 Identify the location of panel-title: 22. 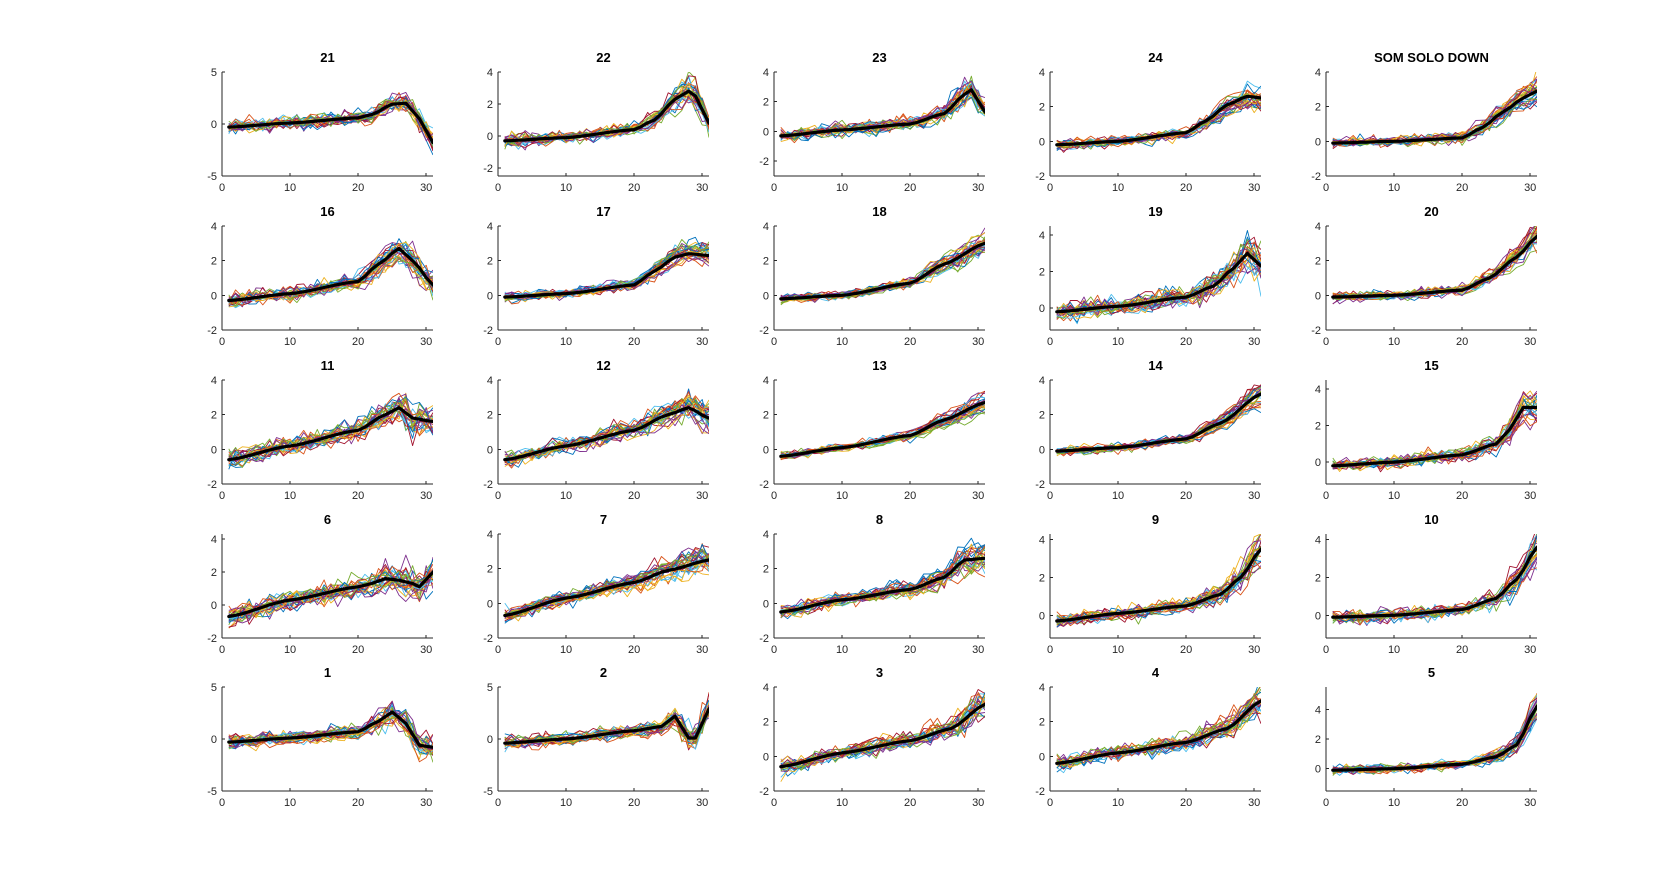
(603, 57).